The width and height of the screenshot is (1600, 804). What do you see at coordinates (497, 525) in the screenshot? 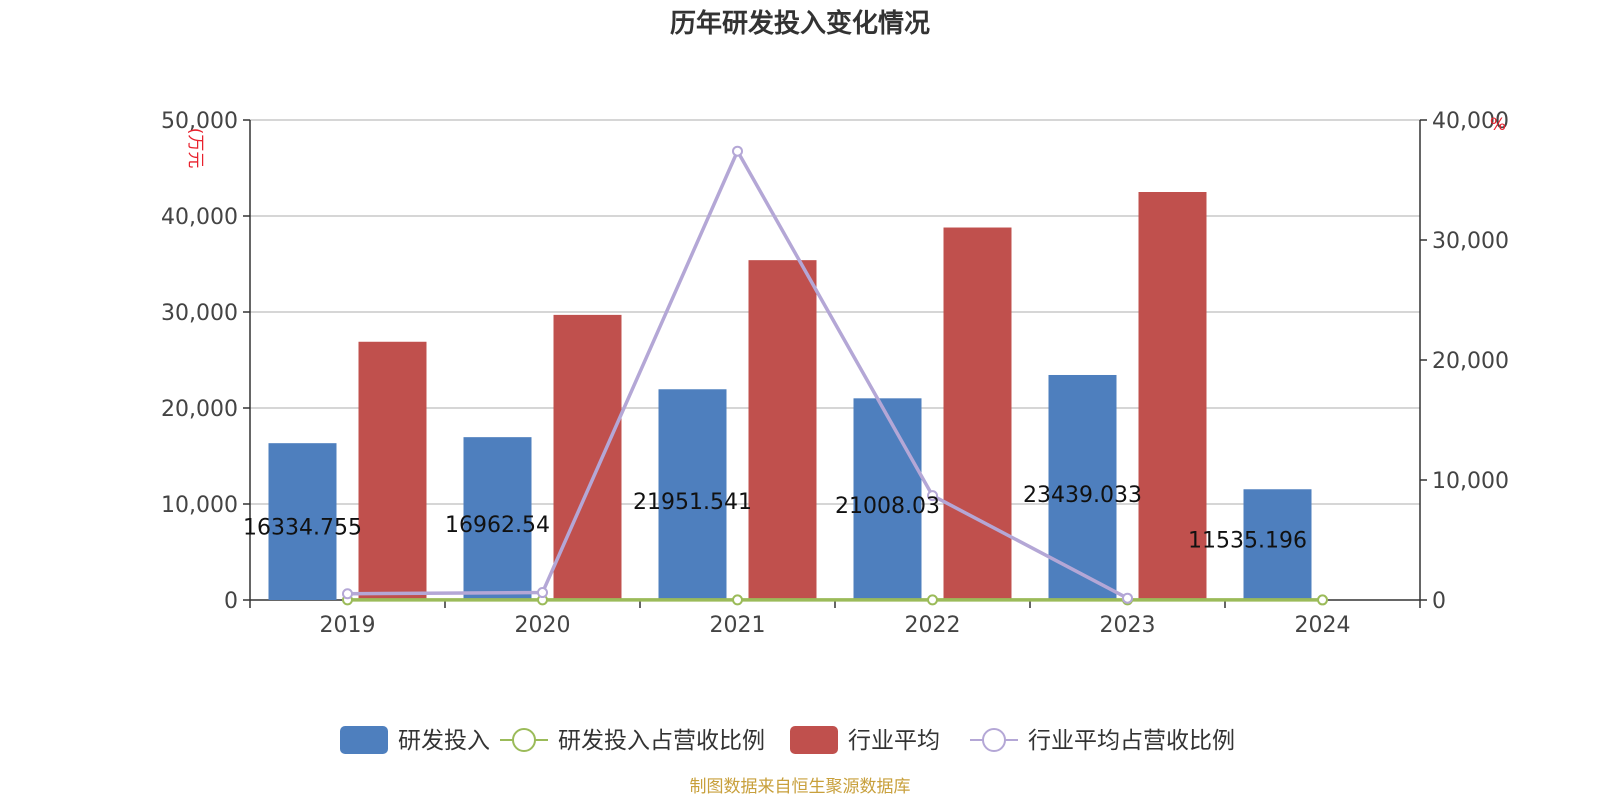
I see `data-label: 16962.54` at bounding box center [497, 525].